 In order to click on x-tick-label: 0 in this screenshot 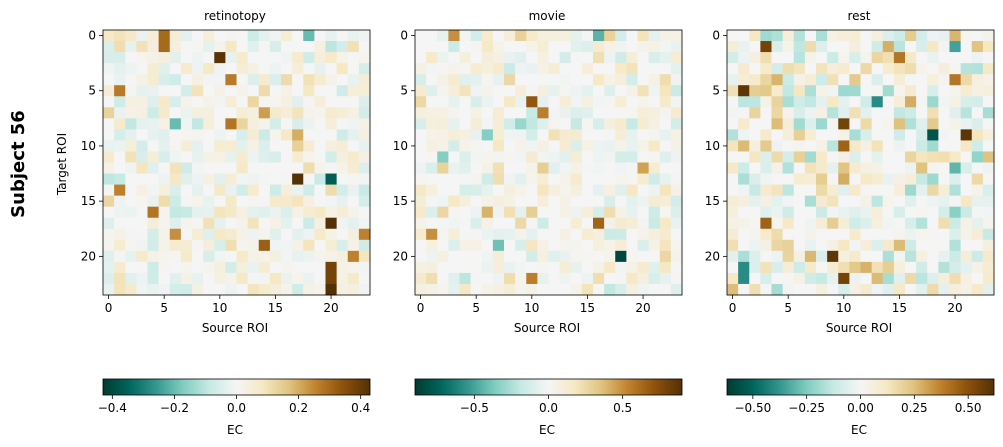, I will do `click(109, 308)`.